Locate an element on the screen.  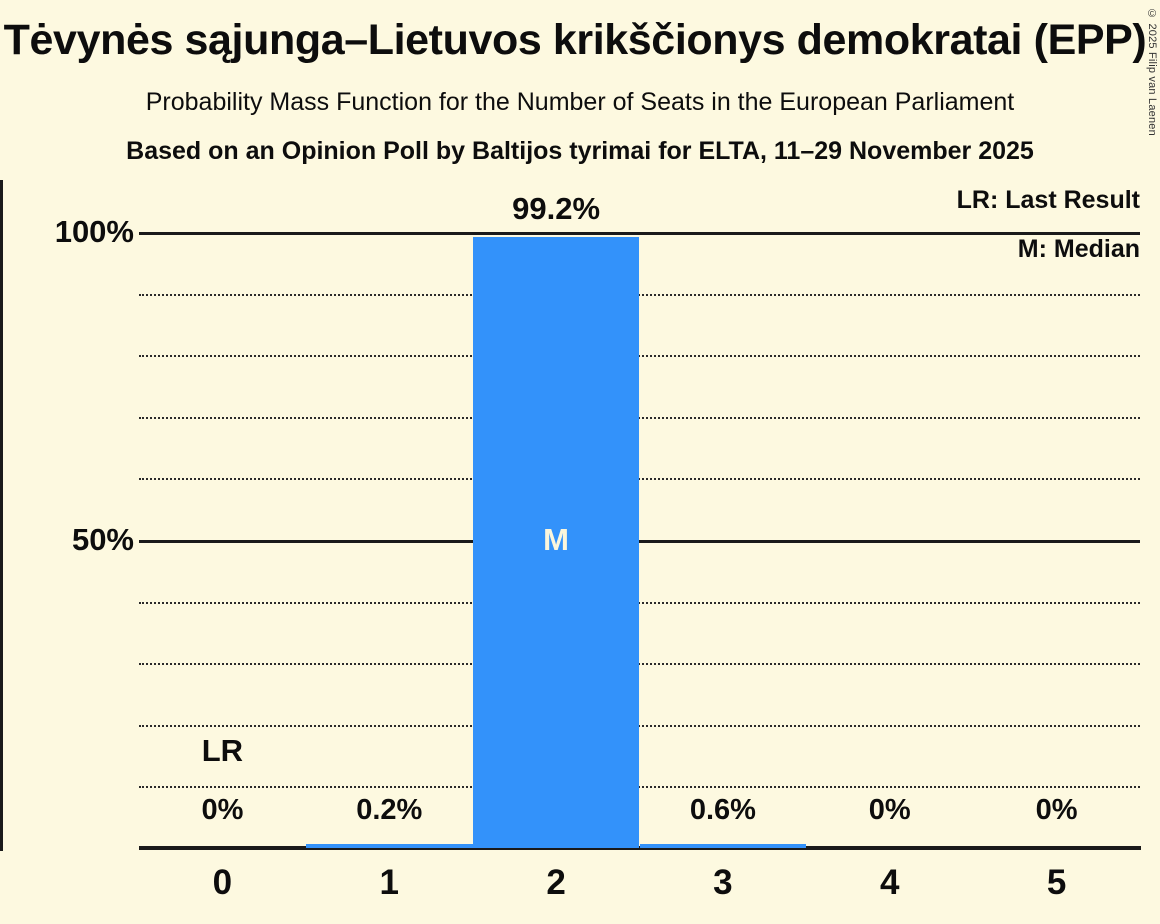
y-axis-tick-100pct: 100% is located at coordinates (94, 231).